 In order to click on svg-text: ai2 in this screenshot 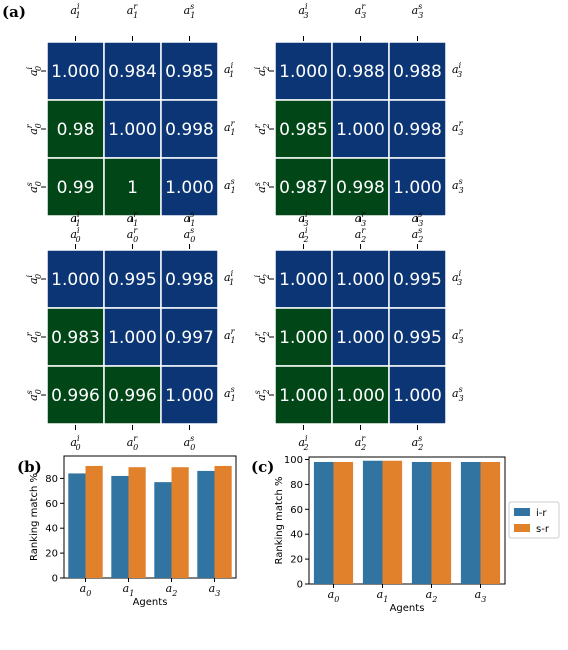, I will do `click(262, 279)`.